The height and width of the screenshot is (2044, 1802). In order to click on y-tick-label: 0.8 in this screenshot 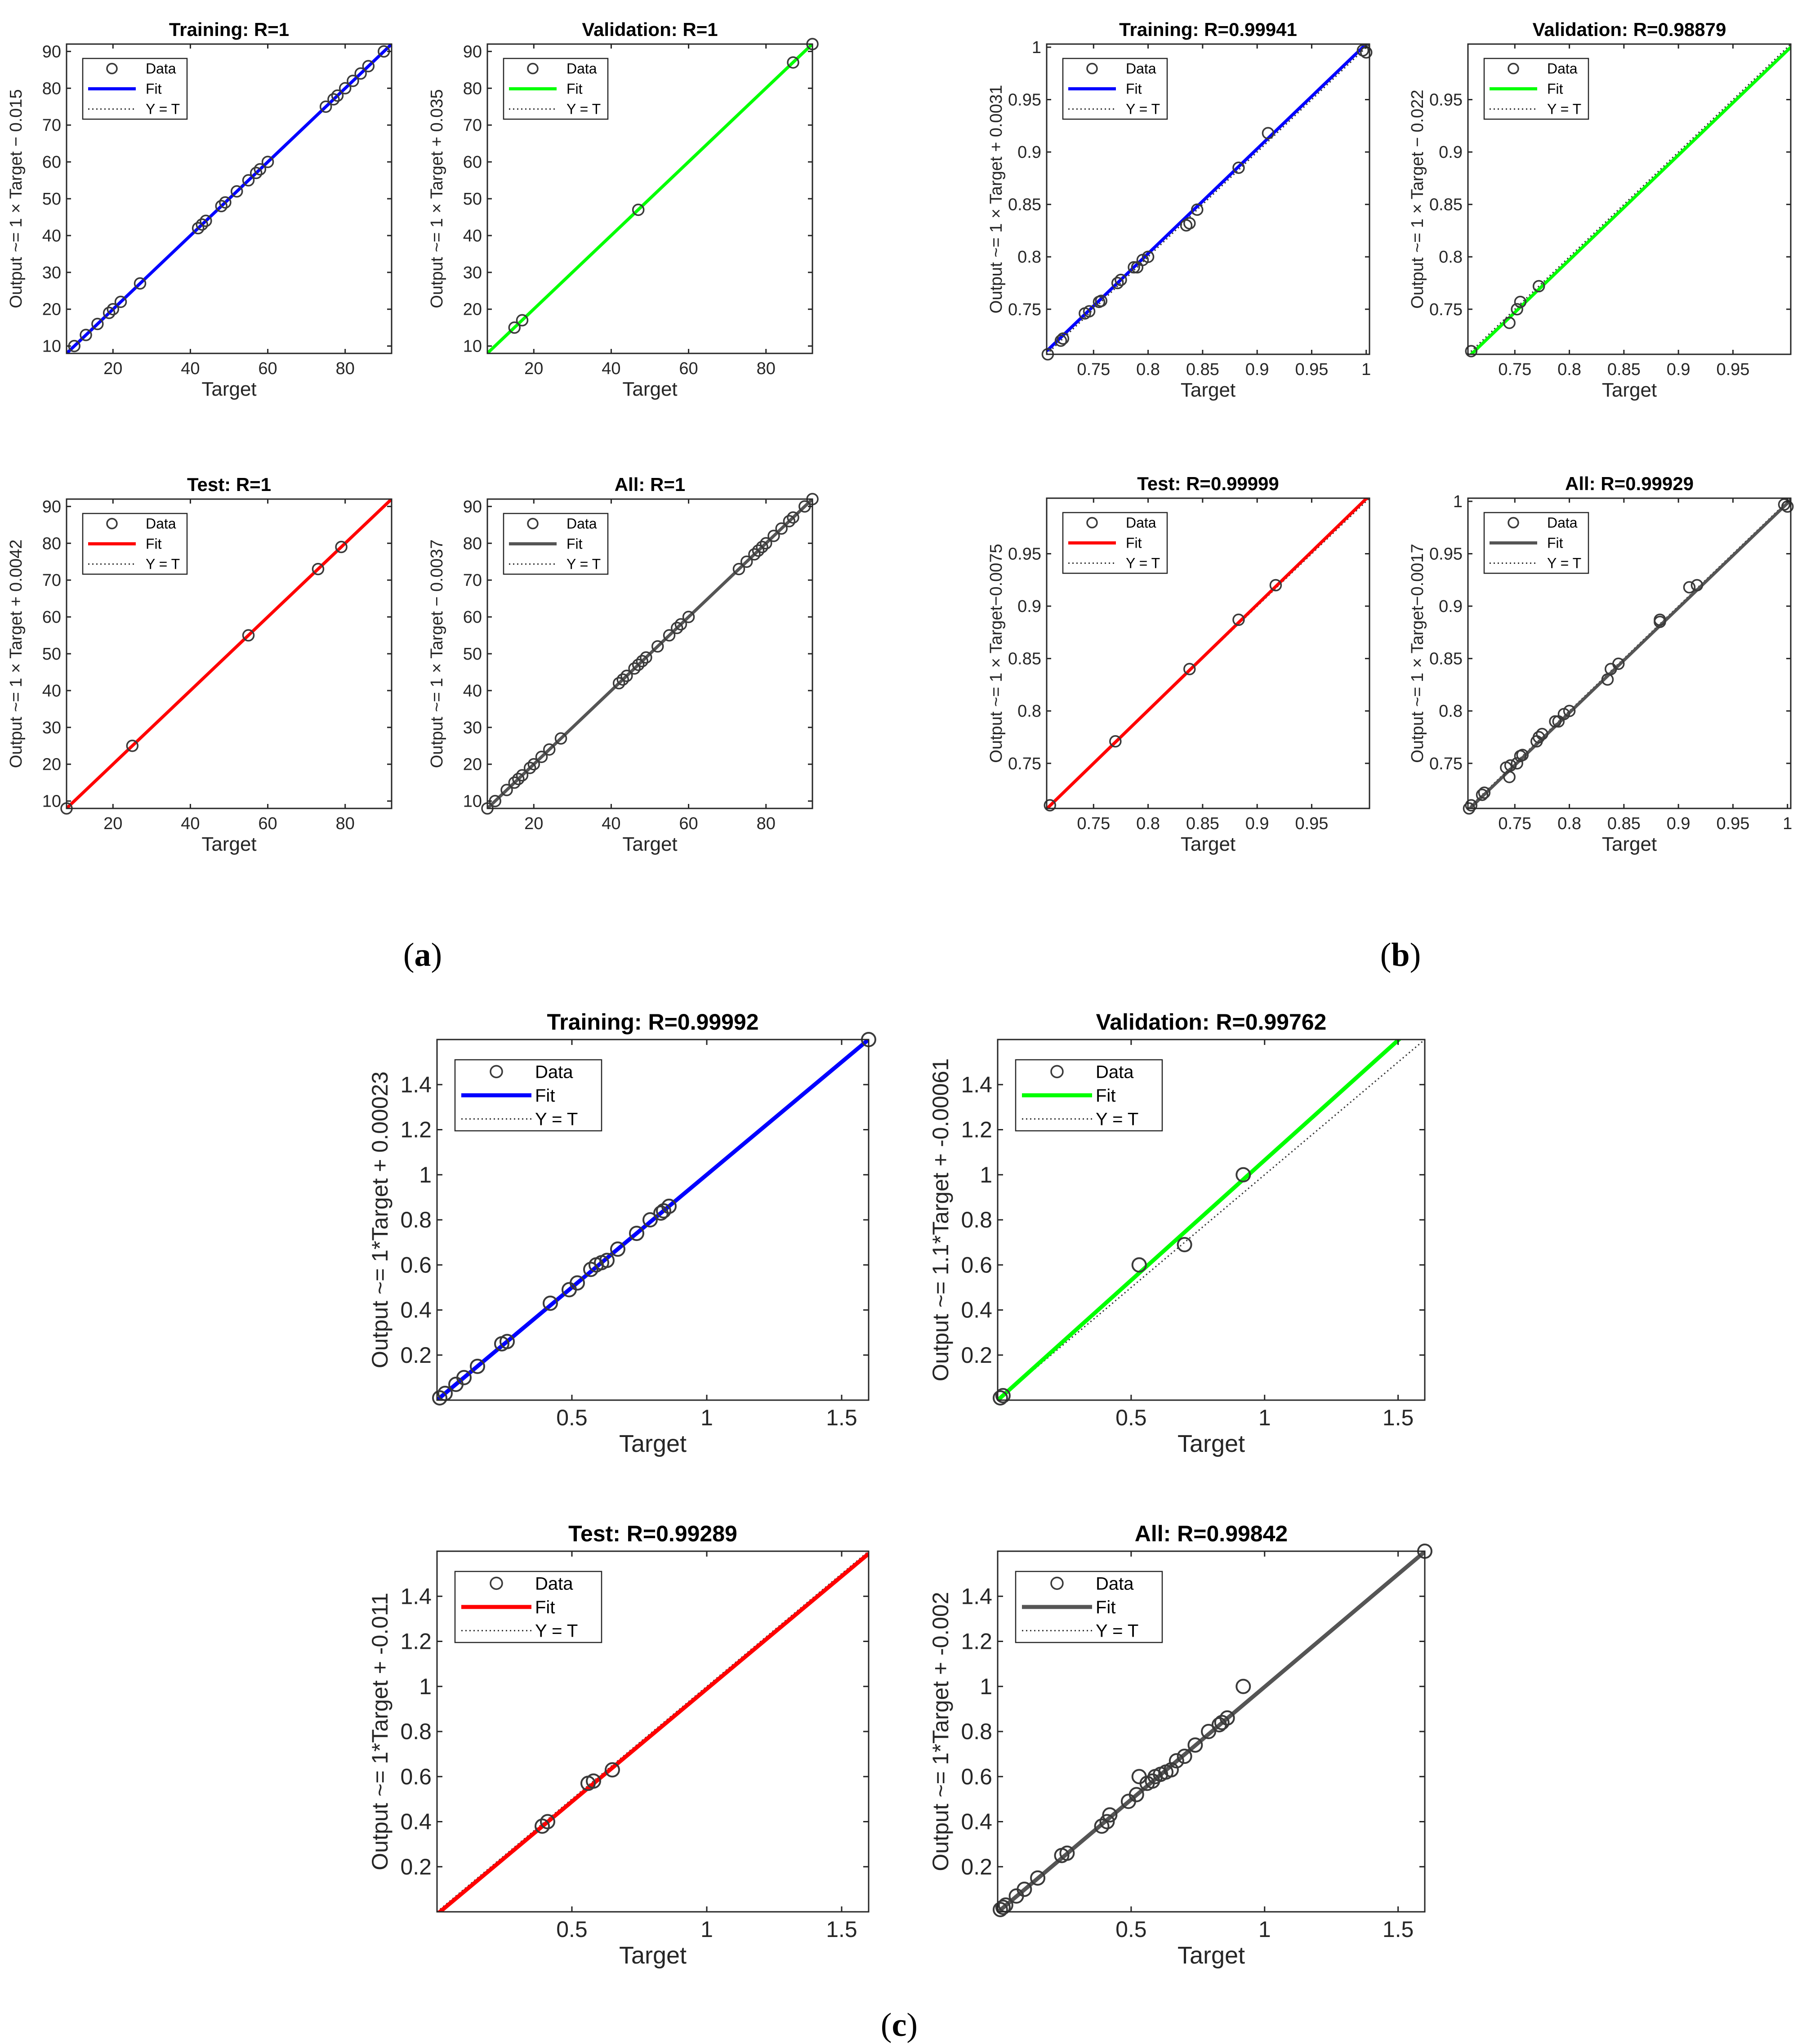, I will do `click(1451, 257)`.